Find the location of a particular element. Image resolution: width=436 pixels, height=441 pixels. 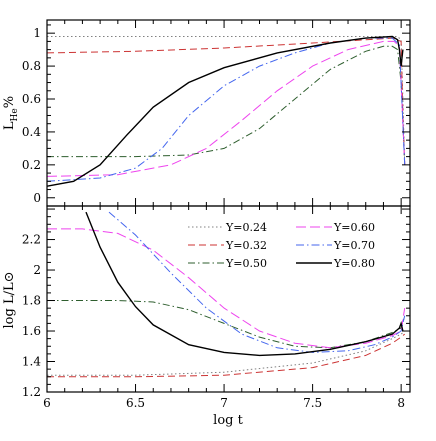

y-tick-label: 0.6 is located at coordinates (31, 99).